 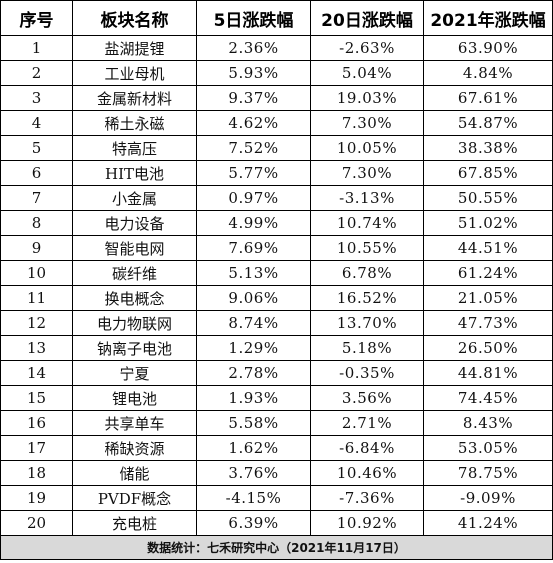 I want to click on row-index: 4, so click(x=36, y=123).